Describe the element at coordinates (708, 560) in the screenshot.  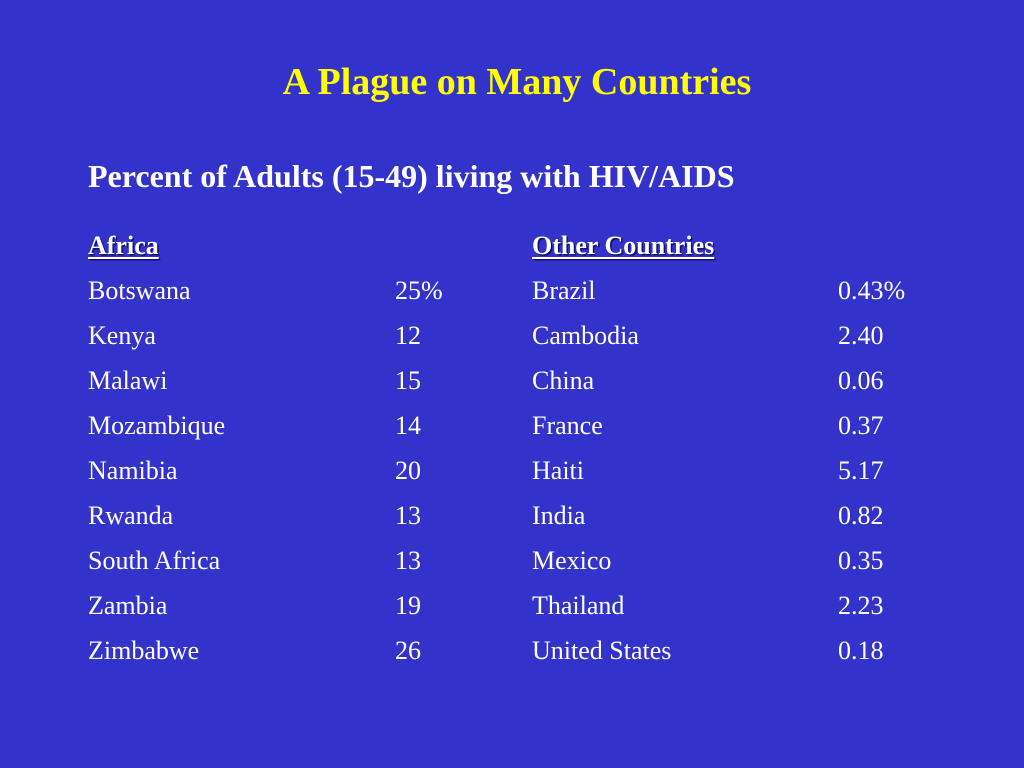
I see `table-row: Mexico 0.35` at that location.